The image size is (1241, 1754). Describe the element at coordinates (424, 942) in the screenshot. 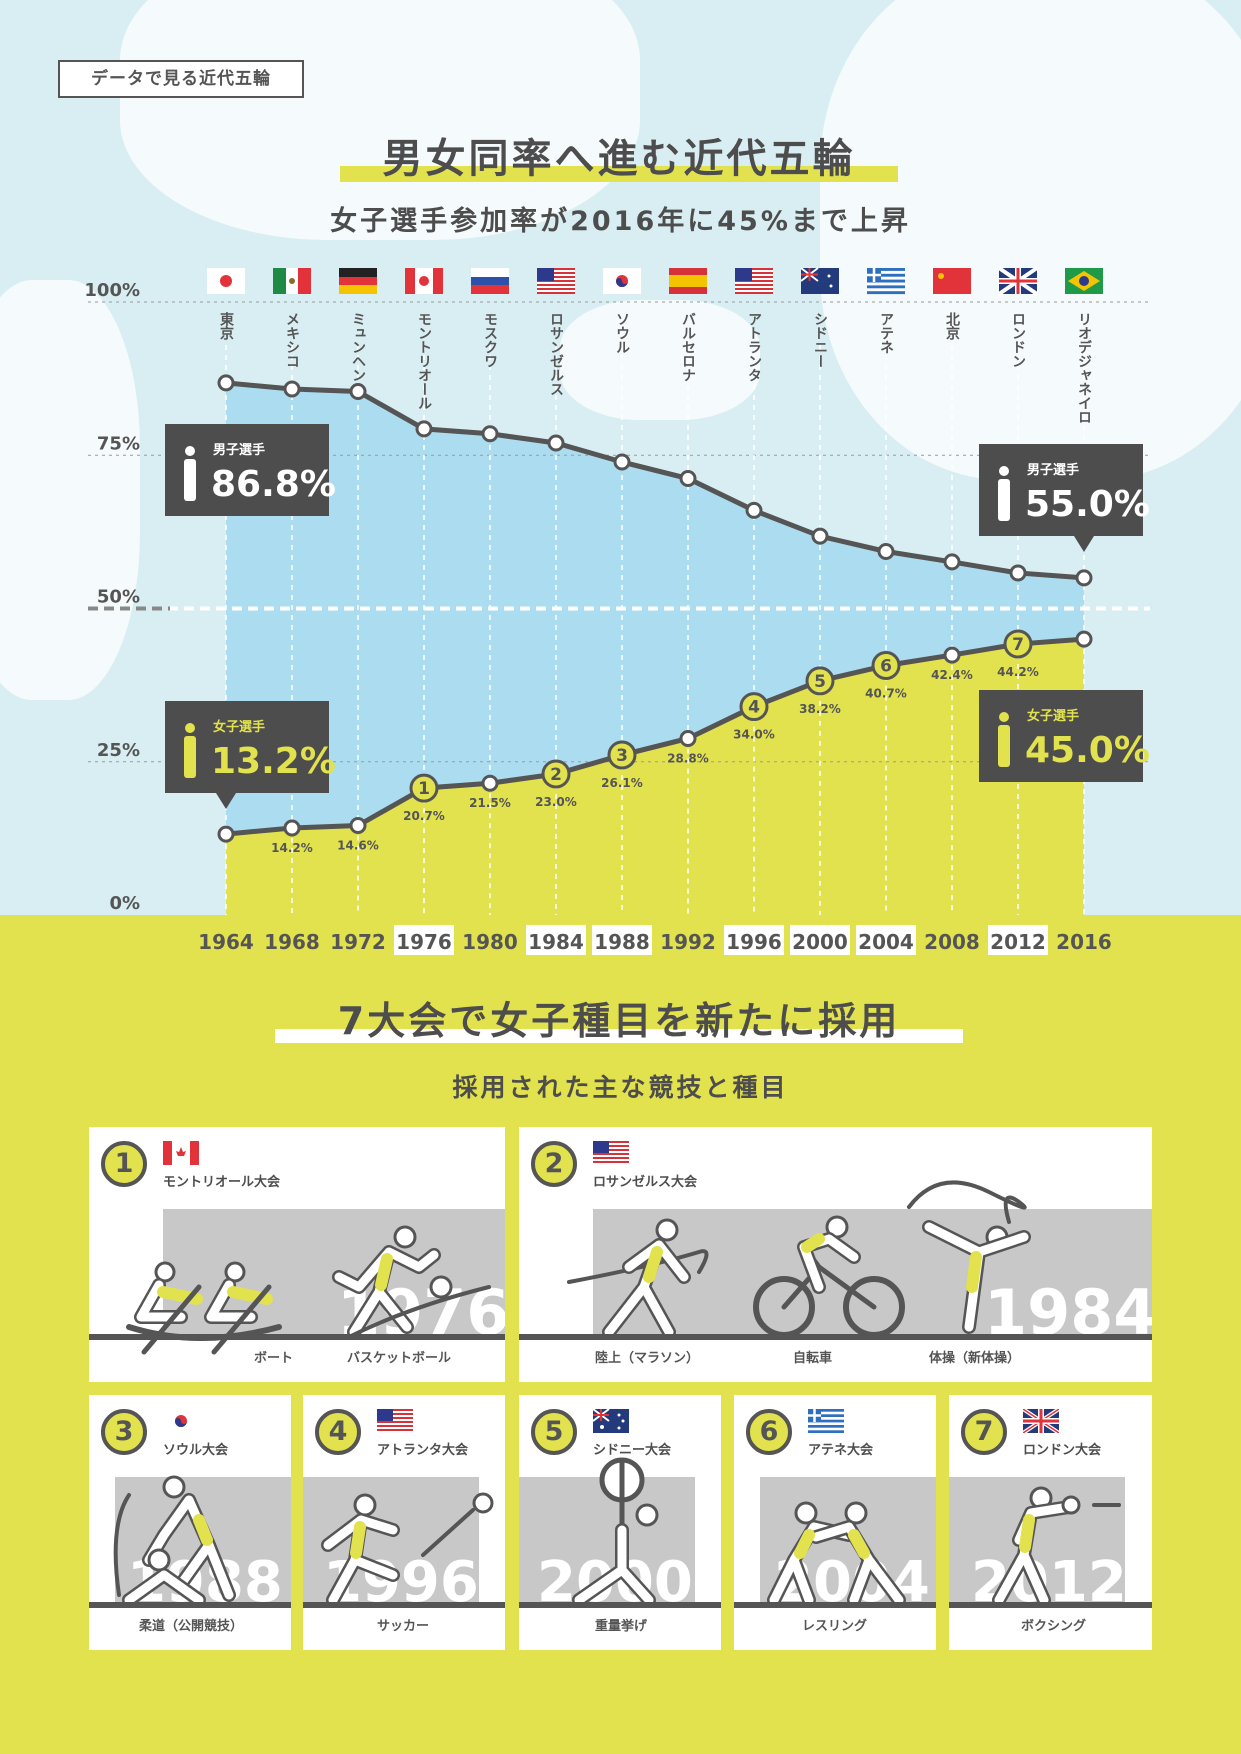

I see `x-tick-label: 1976` at that location.